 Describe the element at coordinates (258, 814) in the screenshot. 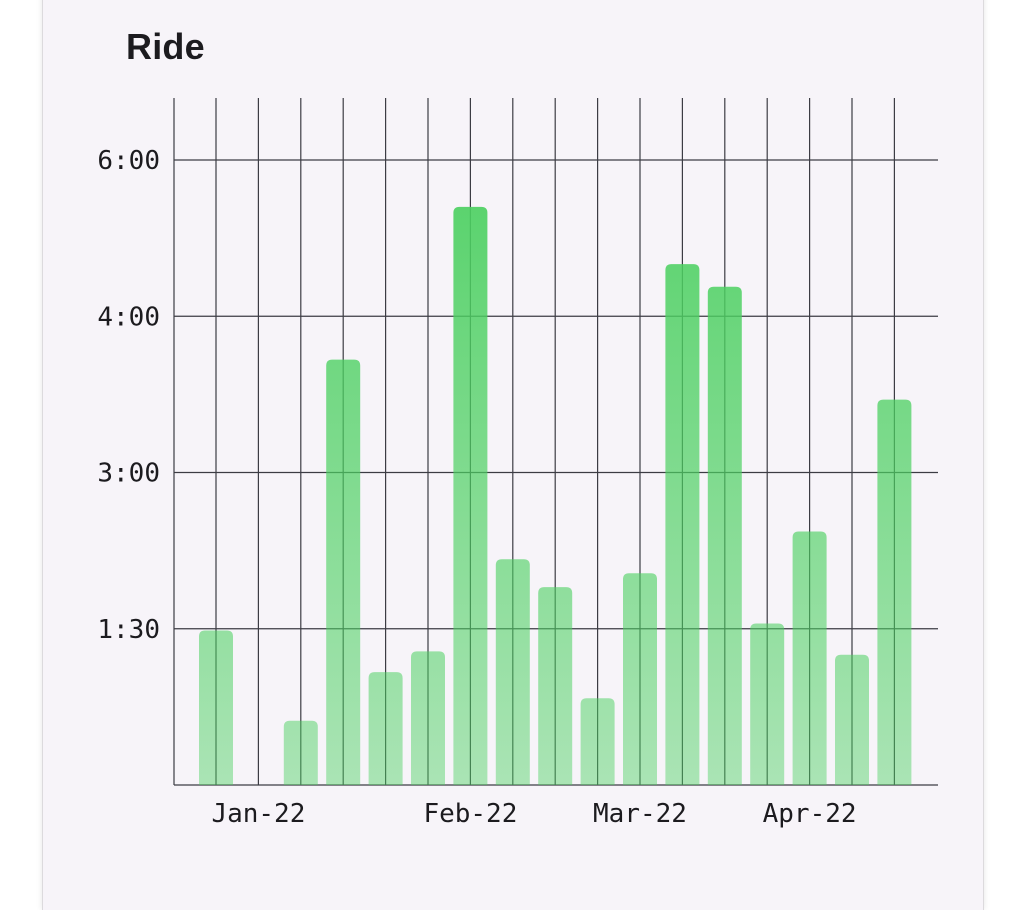

I see `x-tick-label: Jan-22` at that location.